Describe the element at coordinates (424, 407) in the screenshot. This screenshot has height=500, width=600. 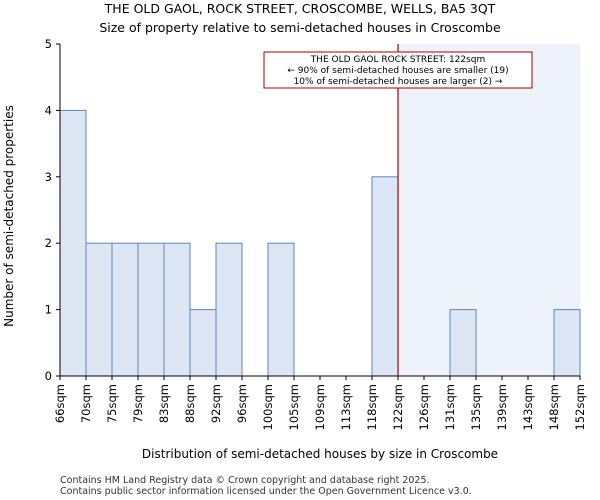
I see `x-tick-label: 126sqm` at that location.